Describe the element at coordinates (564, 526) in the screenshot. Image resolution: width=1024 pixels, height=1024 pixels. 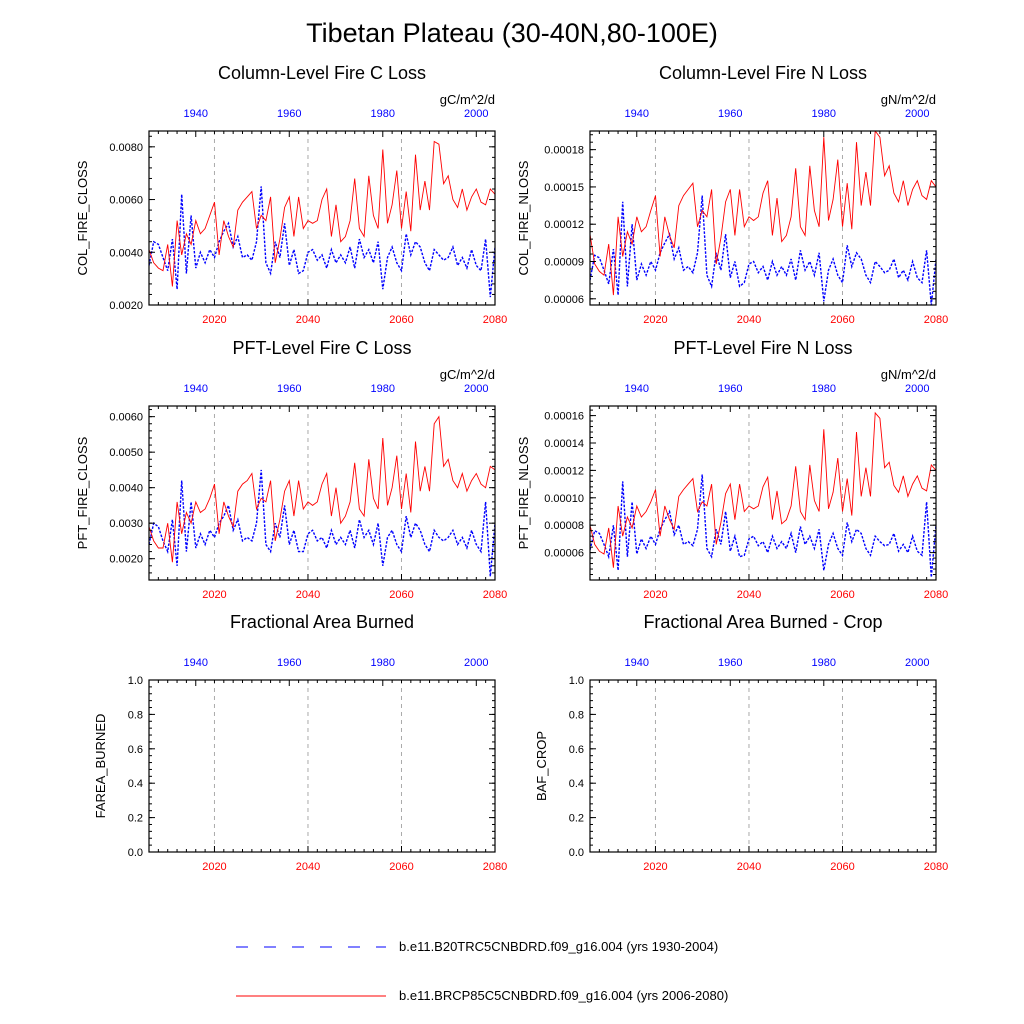
I see `y-tick-label: 0.00008` at that location.